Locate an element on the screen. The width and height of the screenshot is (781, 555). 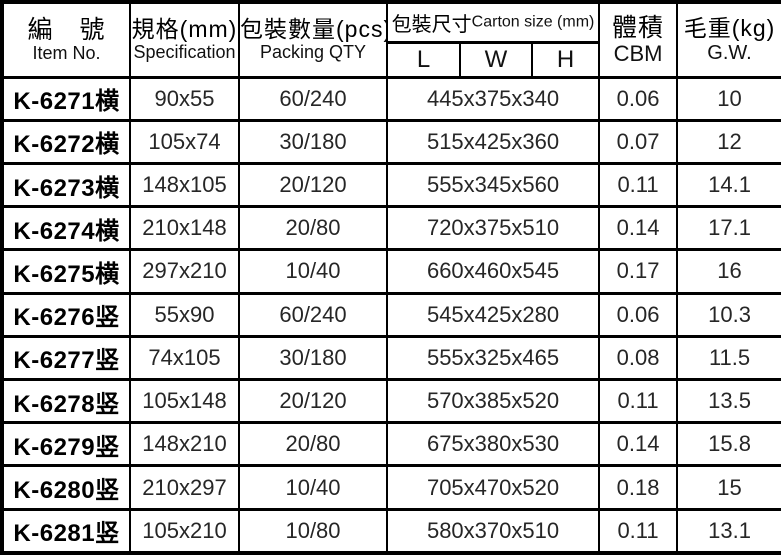
carton-size-cell: 570x385x520 is located at coordinates (493, 401).